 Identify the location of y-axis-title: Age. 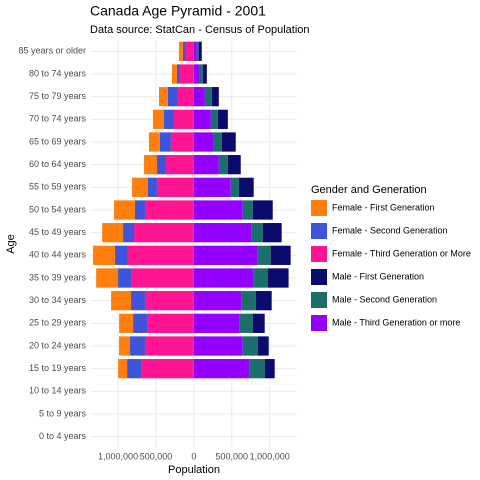
(11, 244).